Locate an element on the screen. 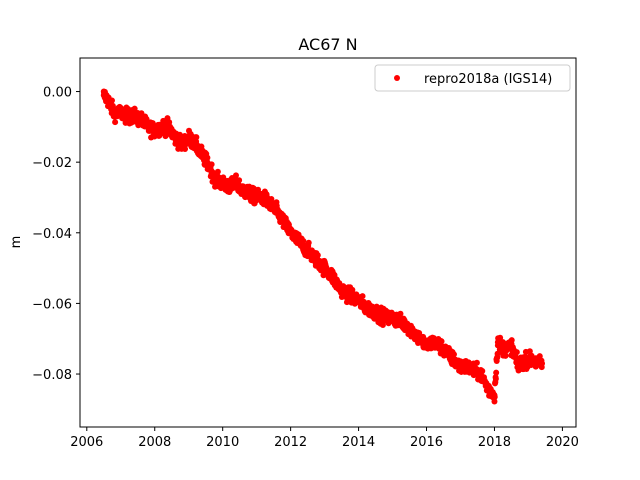 Image resolution: width=640 pixels, height=480 pixels. x-tick-label: 2014 is located at coordinates (358, 442).